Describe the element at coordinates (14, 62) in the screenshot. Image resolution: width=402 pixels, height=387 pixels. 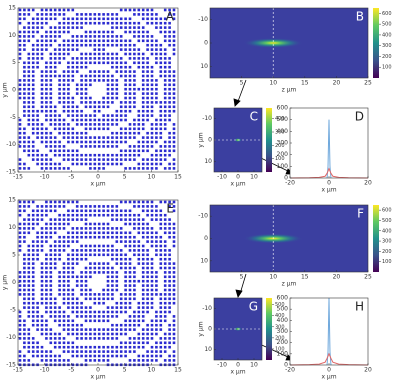
I see `y-tick-label: 5` at that location.